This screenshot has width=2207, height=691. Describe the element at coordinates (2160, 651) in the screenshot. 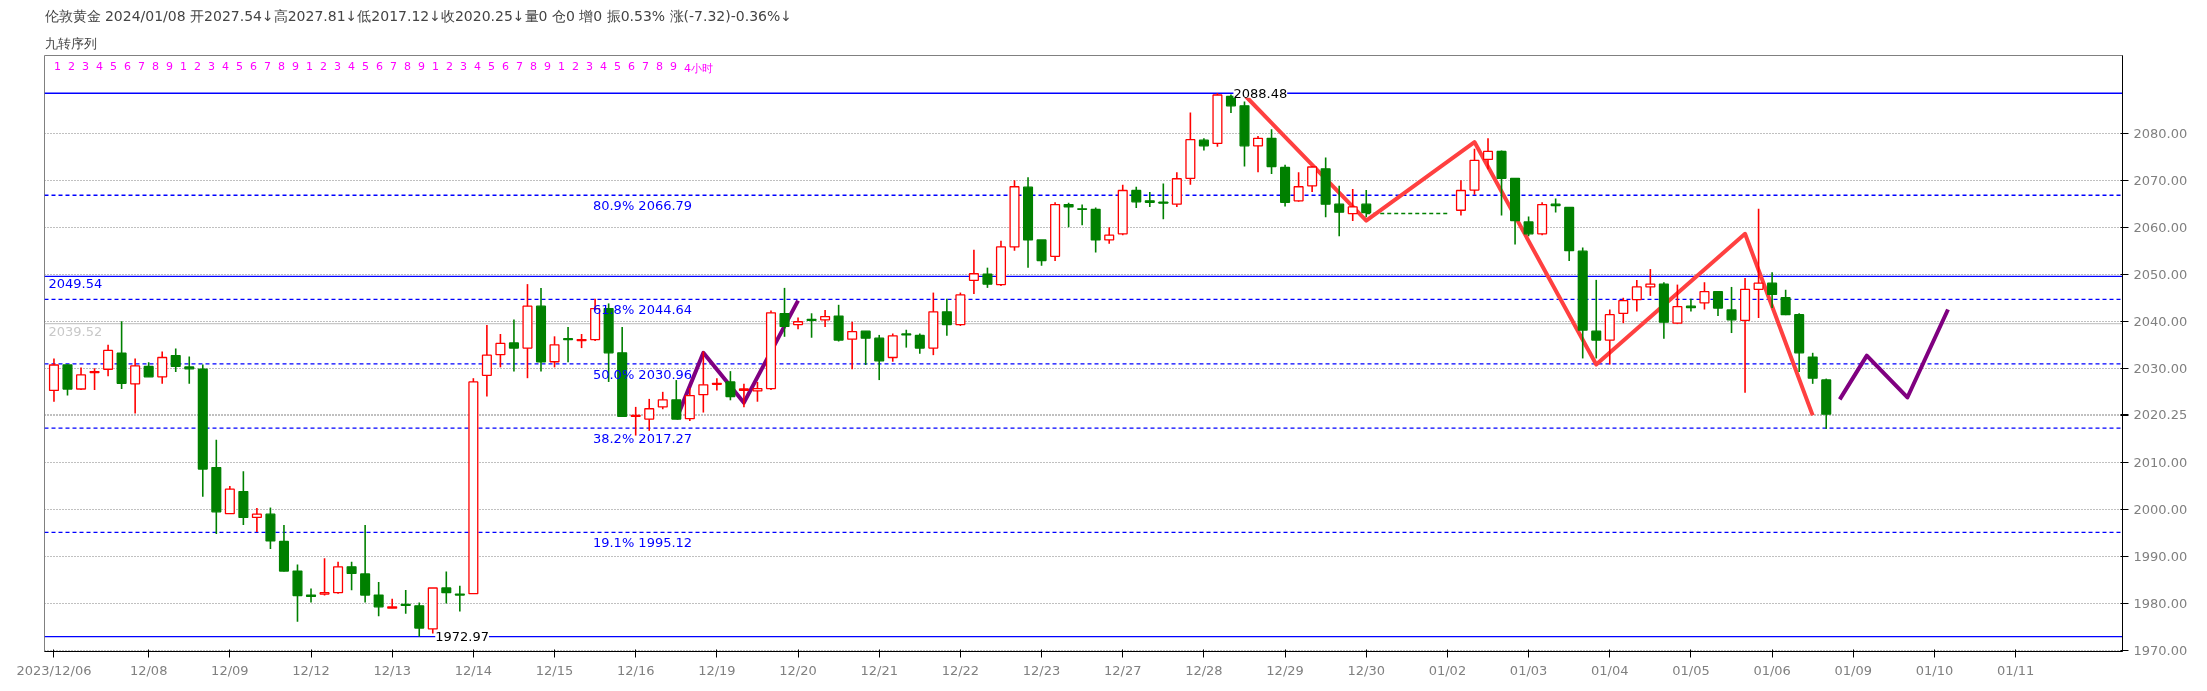

I see `y-tick-label: 1970.00` at that location.